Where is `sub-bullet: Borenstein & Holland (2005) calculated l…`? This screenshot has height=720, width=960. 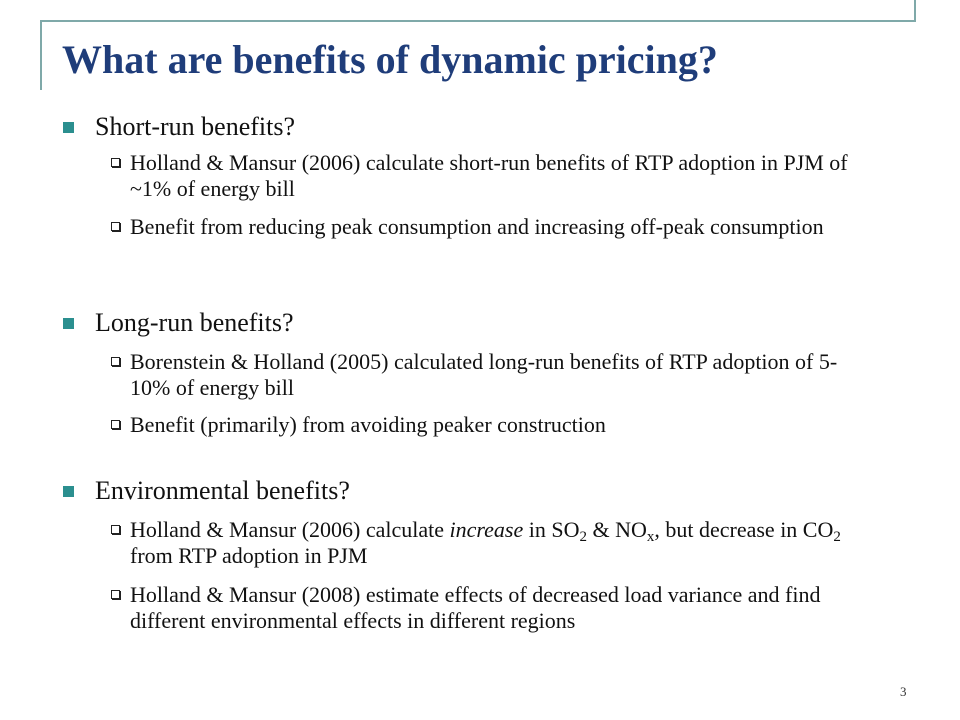
sub-bullet: Borenstein & Holland (2005) calculated l… is located at coordinates (490, 375).